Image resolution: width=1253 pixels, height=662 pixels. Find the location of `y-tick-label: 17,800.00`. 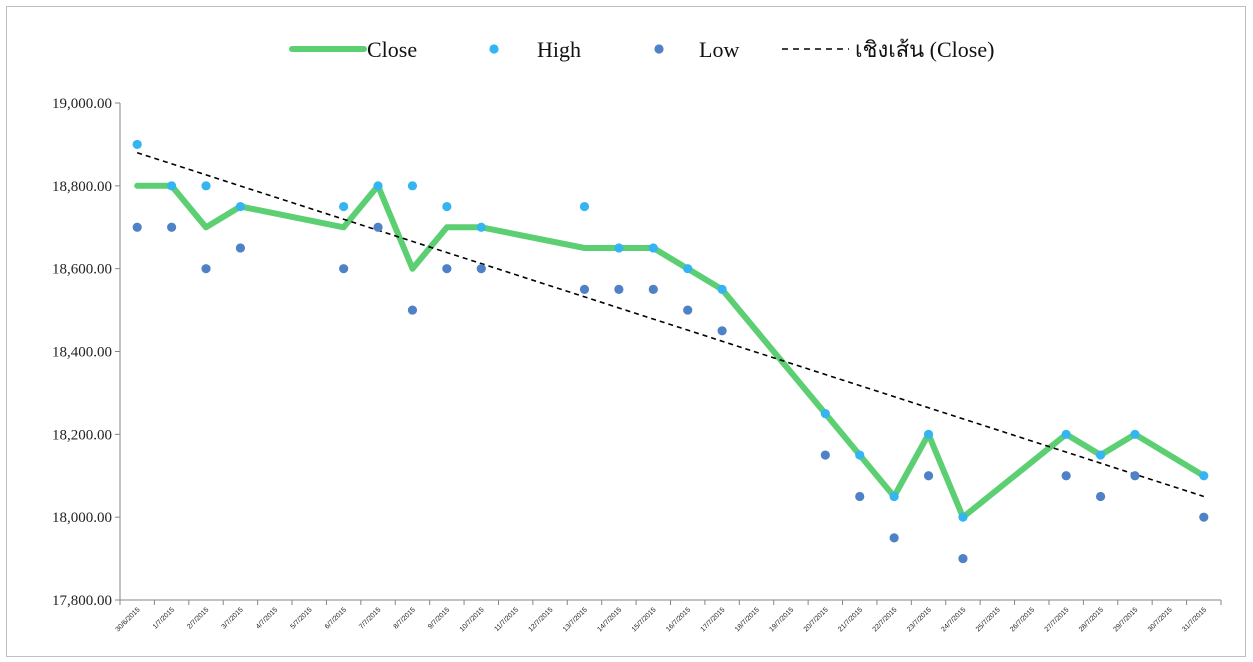

y-tick-label: 17,800.00 is located at coordinates (82, 601).